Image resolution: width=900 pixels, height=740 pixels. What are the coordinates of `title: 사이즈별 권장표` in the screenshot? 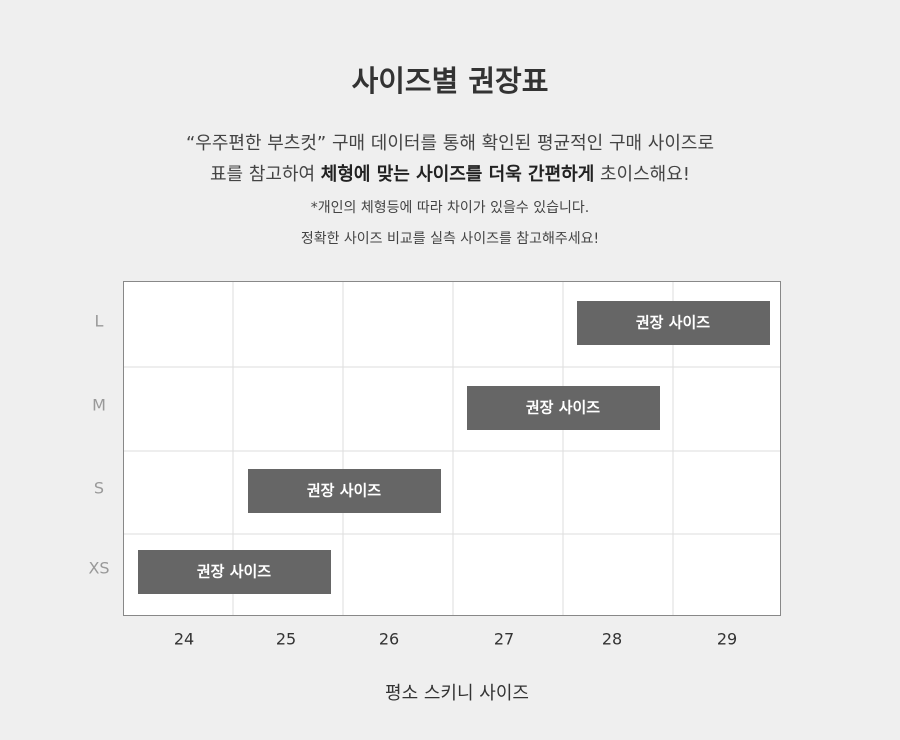 It's located at (450, 81).